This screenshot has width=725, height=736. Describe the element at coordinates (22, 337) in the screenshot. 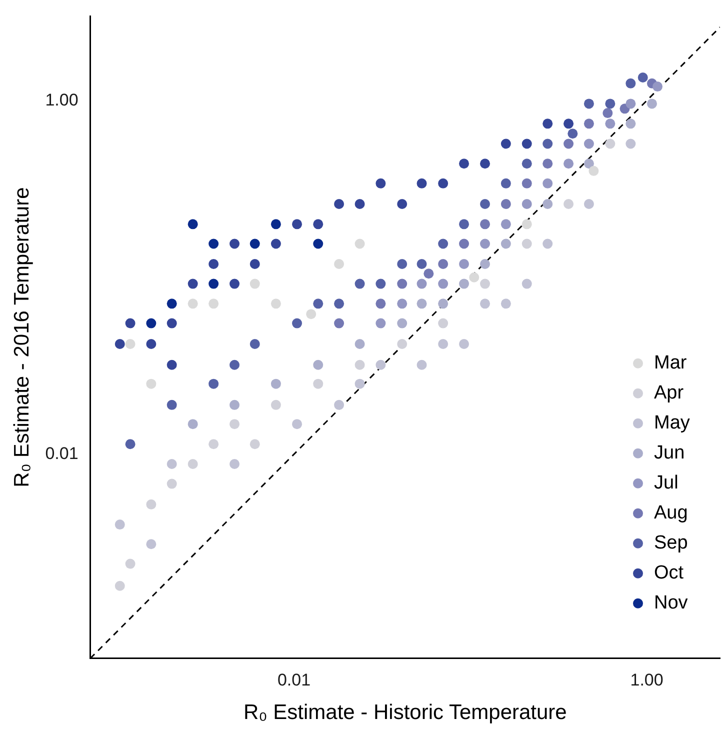

I see `y-axis-title: R₀ Estimate - 2016 Temperature` at that location.